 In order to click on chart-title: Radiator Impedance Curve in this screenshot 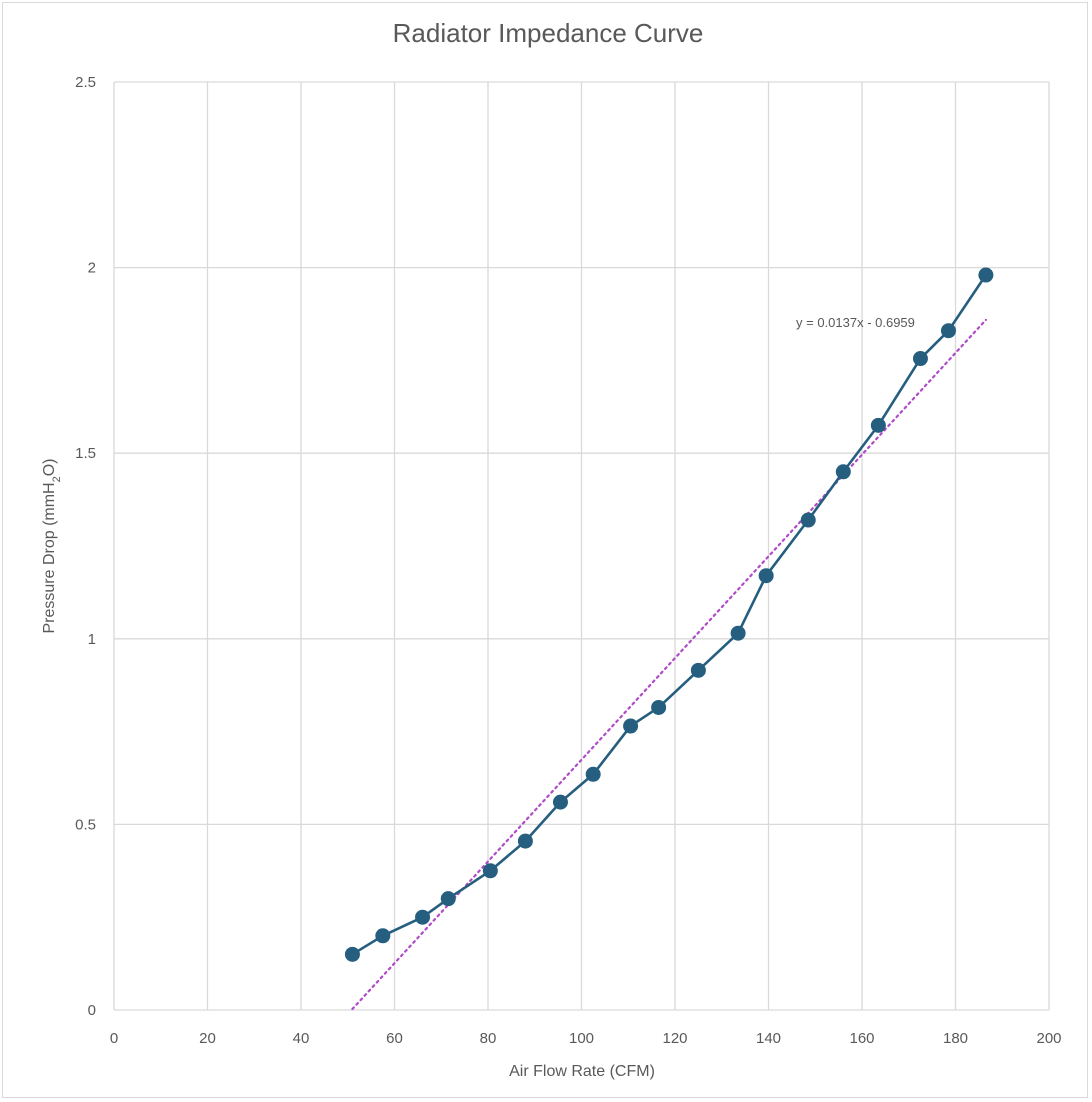, I will do `click(548, 33)`.